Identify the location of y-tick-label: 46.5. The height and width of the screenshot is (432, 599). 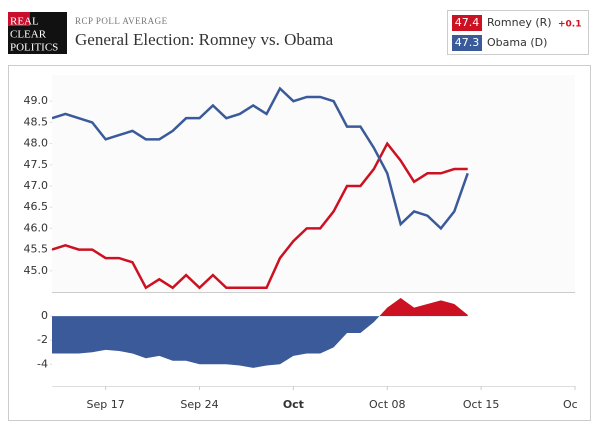
(36, 206).